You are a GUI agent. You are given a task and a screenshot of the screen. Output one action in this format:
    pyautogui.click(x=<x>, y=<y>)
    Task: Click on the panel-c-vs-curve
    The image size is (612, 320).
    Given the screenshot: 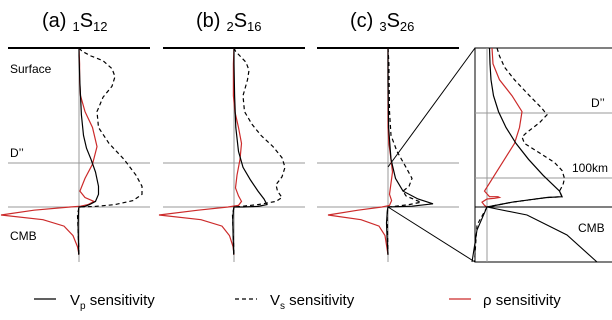 What is the action you would take?
    pyautogui.click(x=405, y=151)
    